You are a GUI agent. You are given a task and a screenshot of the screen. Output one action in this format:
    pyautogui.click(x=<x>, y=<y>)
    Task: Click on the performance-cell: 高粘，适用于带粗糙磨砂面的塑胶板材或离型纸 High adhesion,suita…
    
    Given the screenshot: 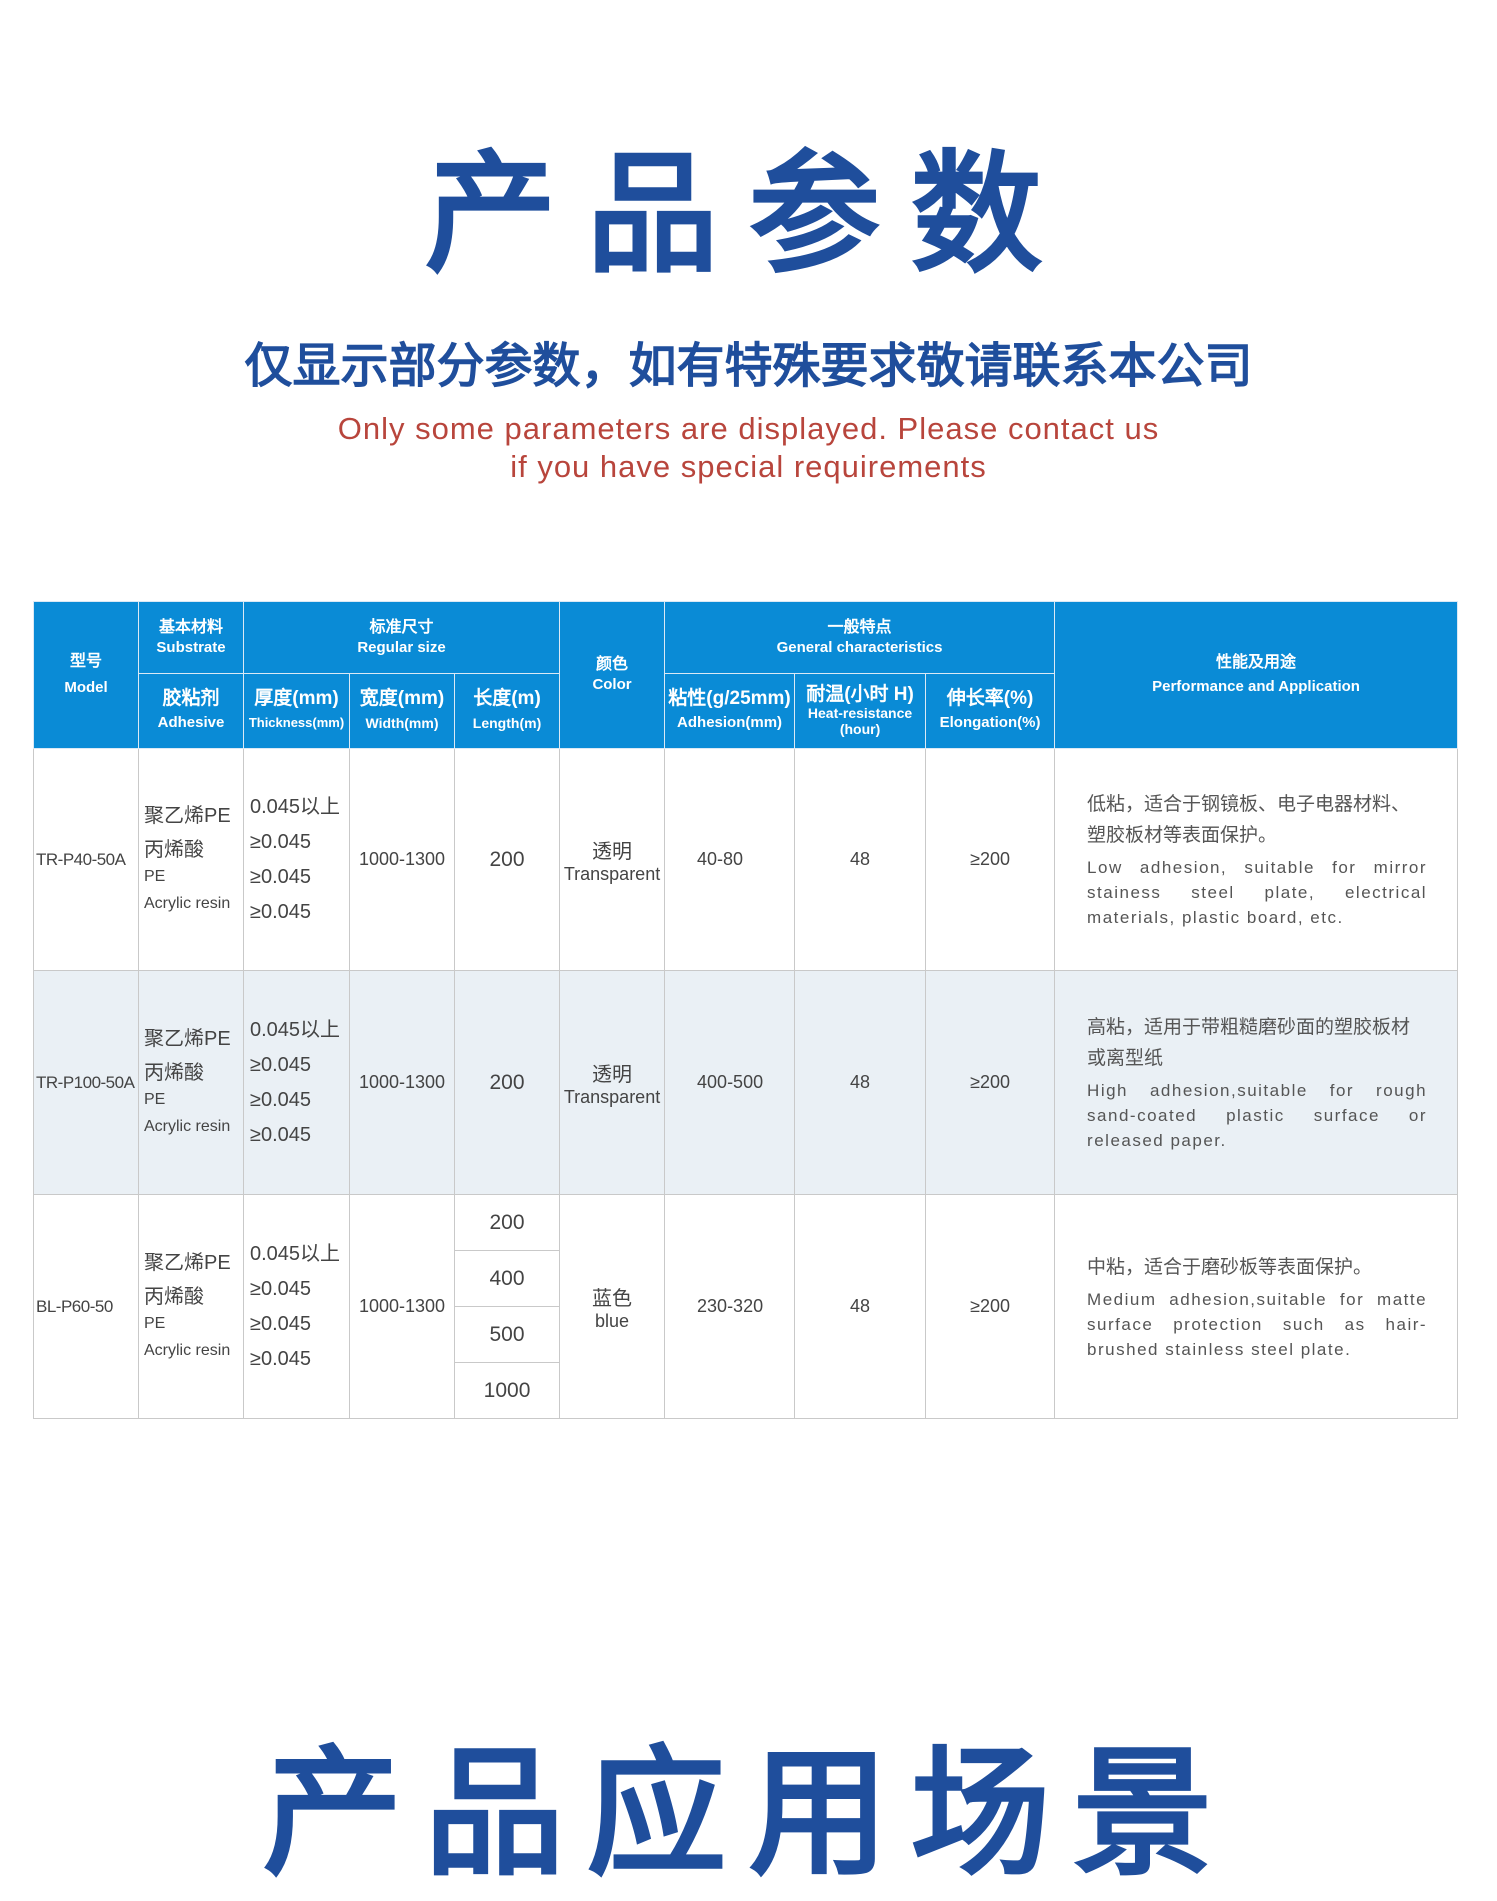 What is the action you would take?
    pyautogui.click(x=1256, y=1082)
    